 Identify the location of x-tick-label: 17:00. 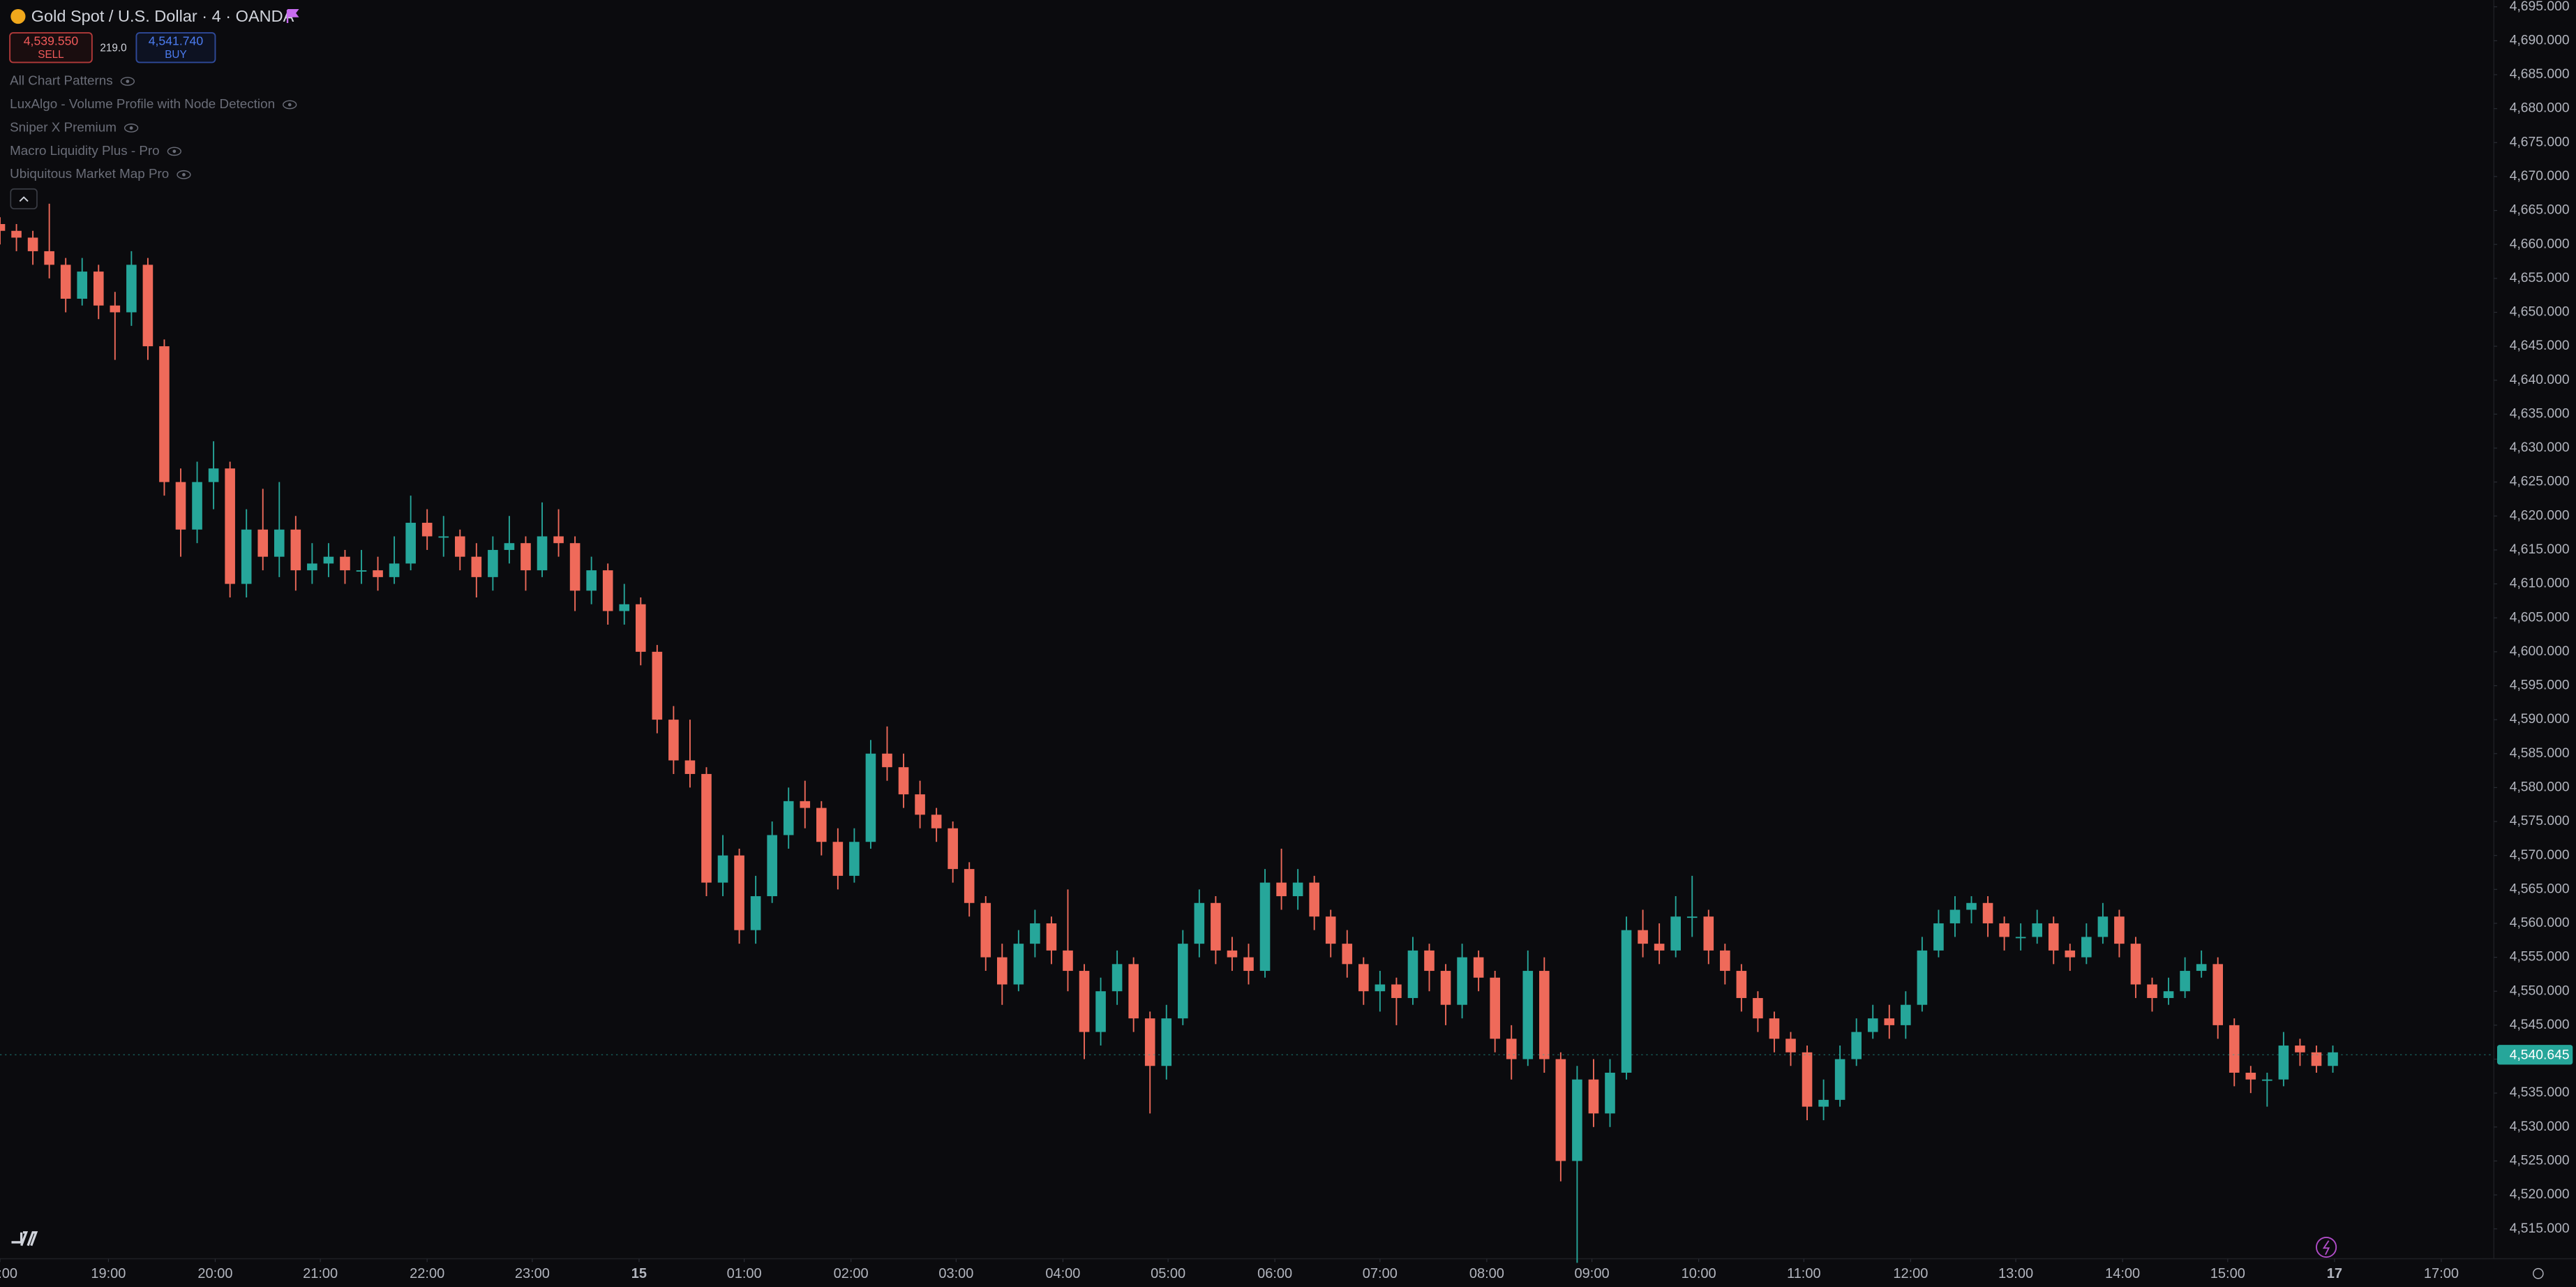
(2441, 1273).